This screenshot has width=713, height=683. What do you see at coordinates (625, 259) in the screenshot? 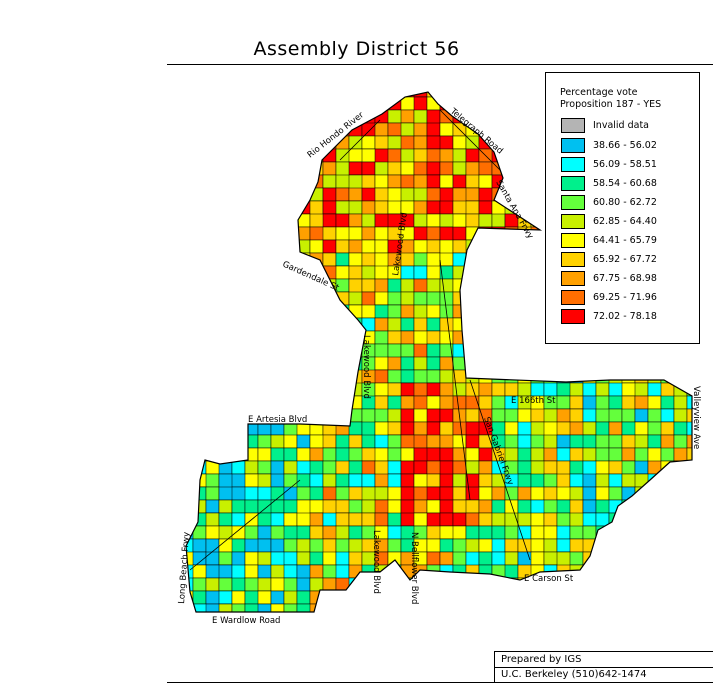
I see `legend-label: 65.92 - 67.72` at bounding box center [625, 259].